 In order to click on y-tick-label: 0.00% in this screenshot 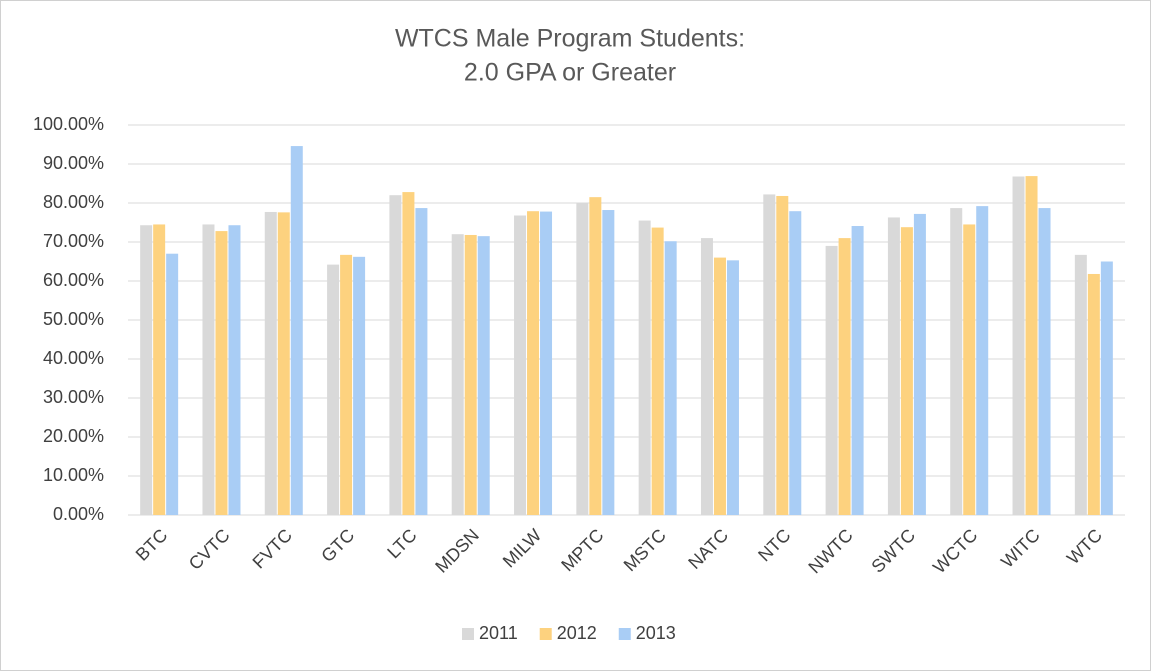, I will do `click(78, 514)`.